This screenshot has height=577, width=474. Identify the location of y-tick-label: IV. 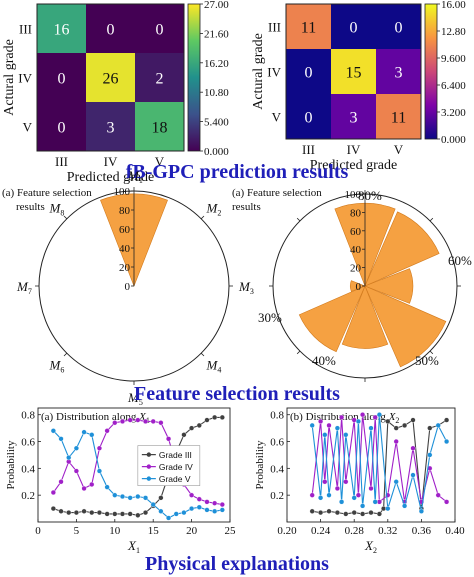
(25, 78).